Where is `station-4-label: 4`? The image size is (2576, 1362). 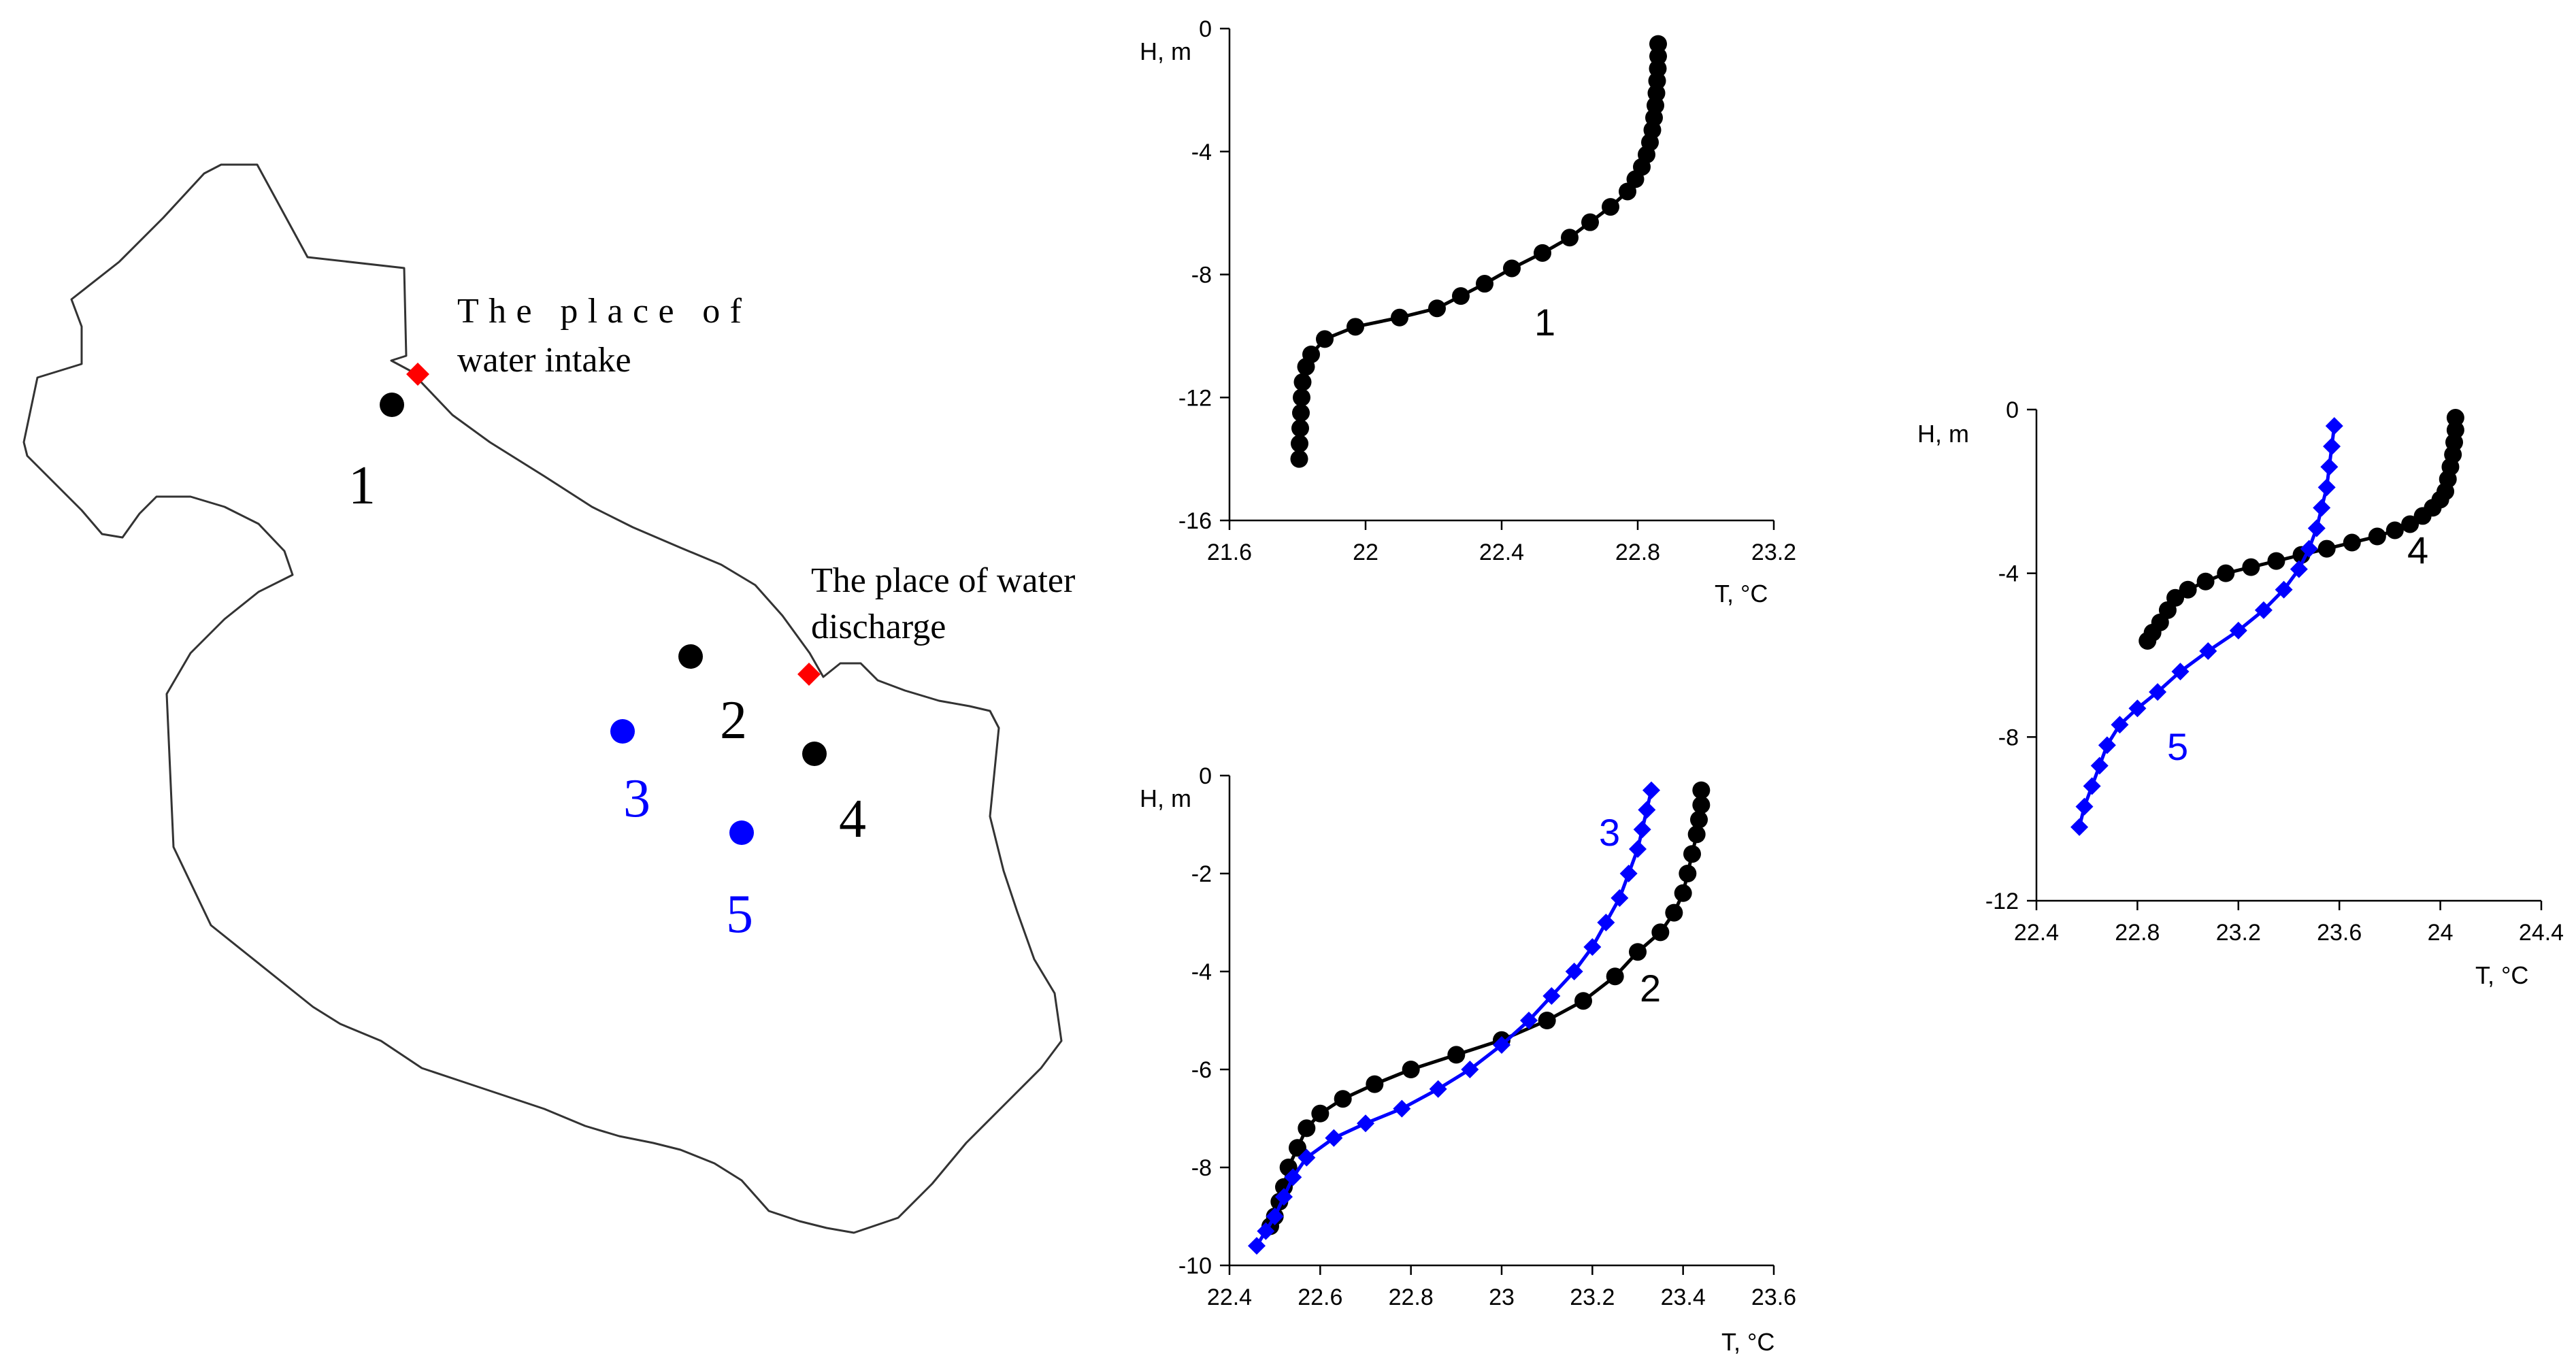
station-4-label: 4 is located at coordinates (853, 819).